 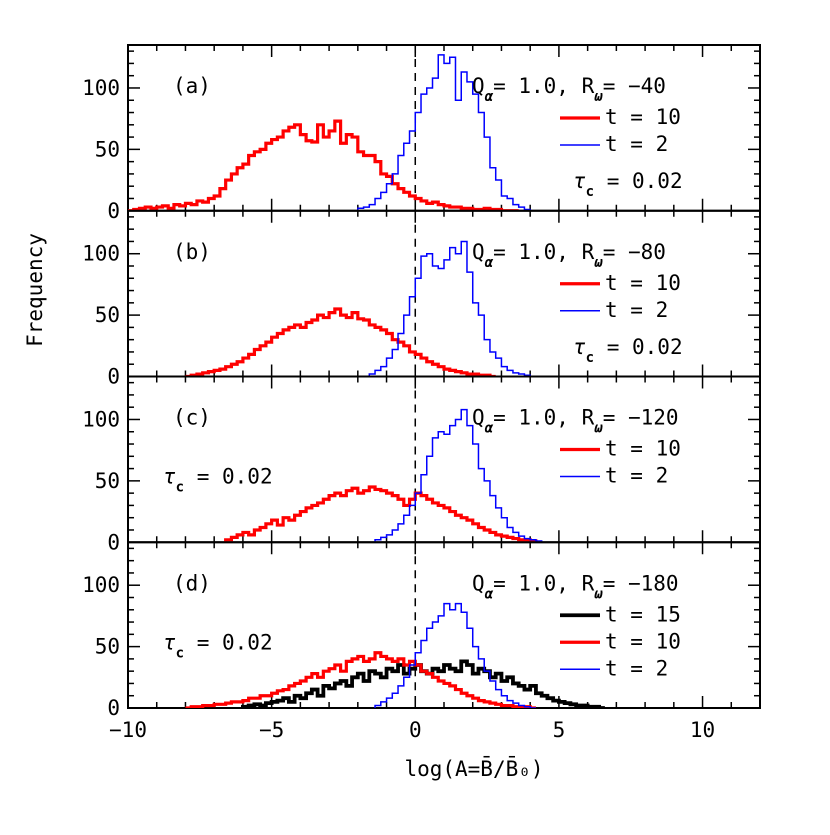 I want to click on params-annotation: Qα= 1.0, Rω= −180, so click(x=575, y=586).